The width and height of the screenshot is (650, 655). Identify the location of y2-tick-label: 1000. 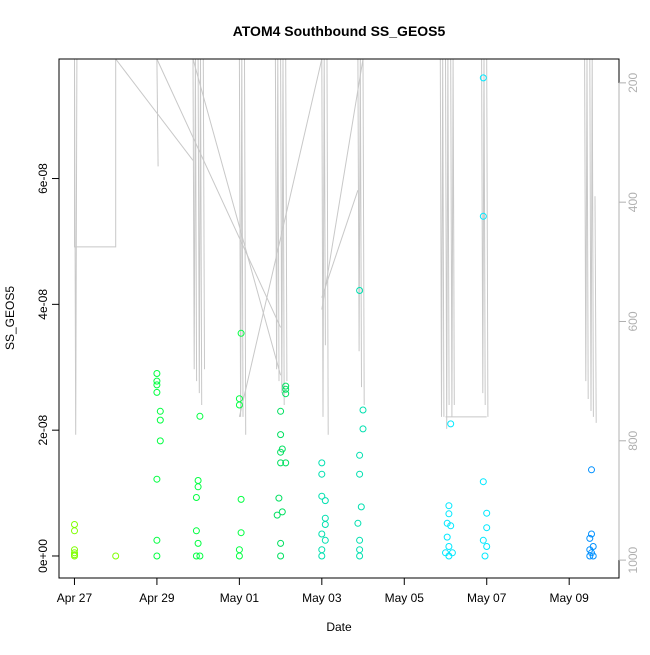
(633, 559).